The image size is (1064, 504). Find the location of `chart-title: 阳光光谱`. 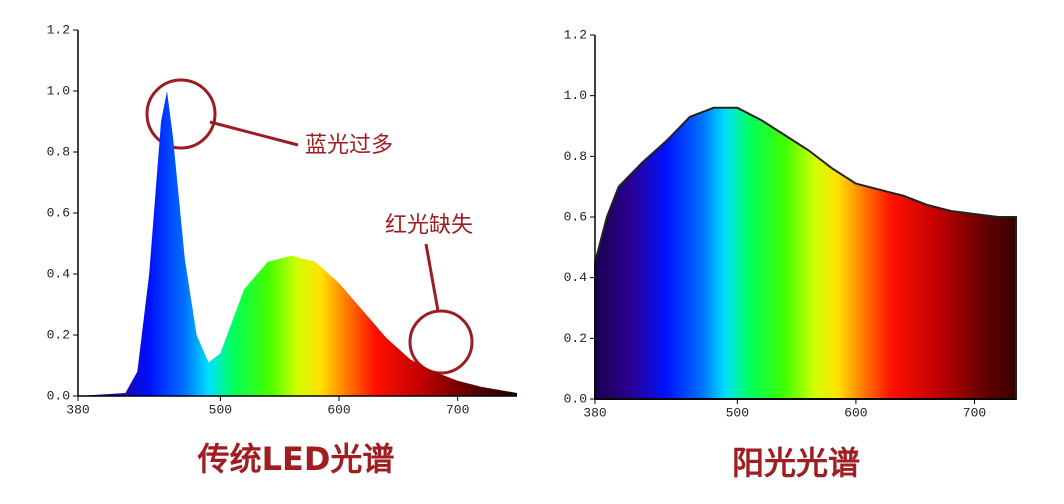

chart-title: 阳光光谱 is located at coordinates (796, 463).